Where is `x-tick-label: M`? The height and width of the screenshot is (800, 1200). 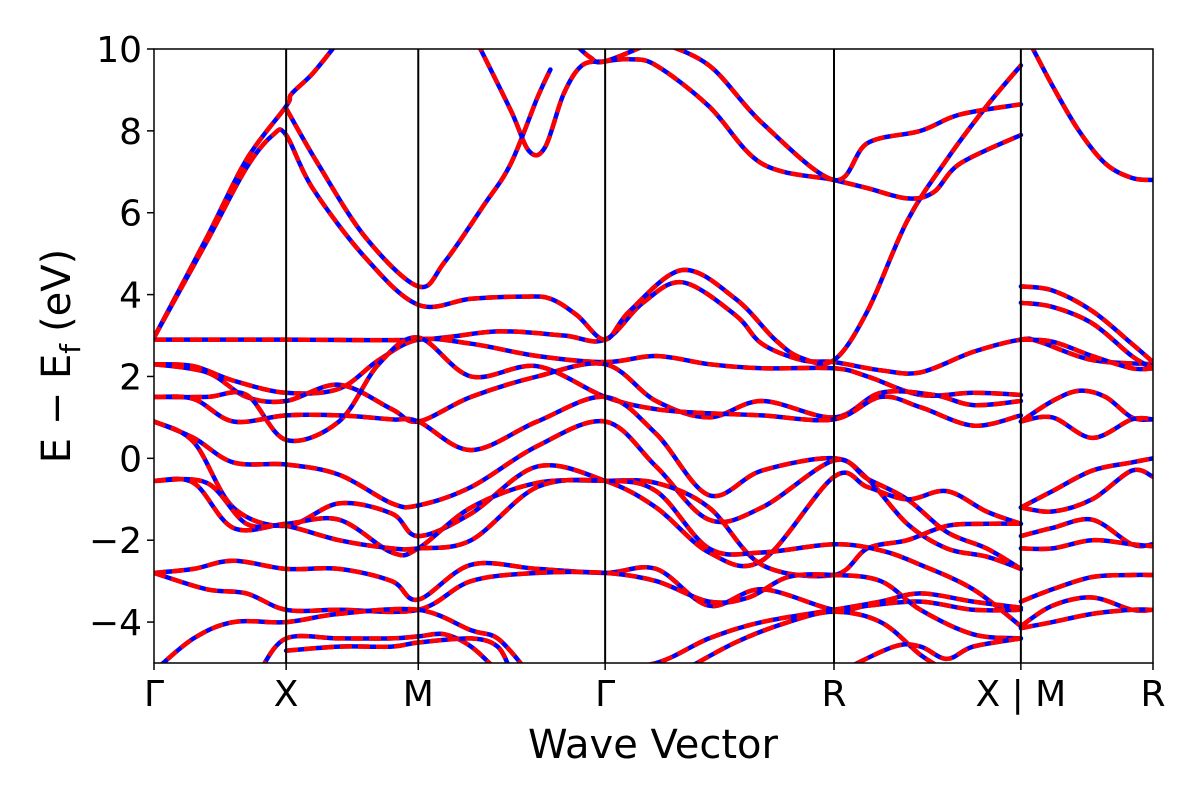
x-tick-label: M is located at coordinates (418, 694).